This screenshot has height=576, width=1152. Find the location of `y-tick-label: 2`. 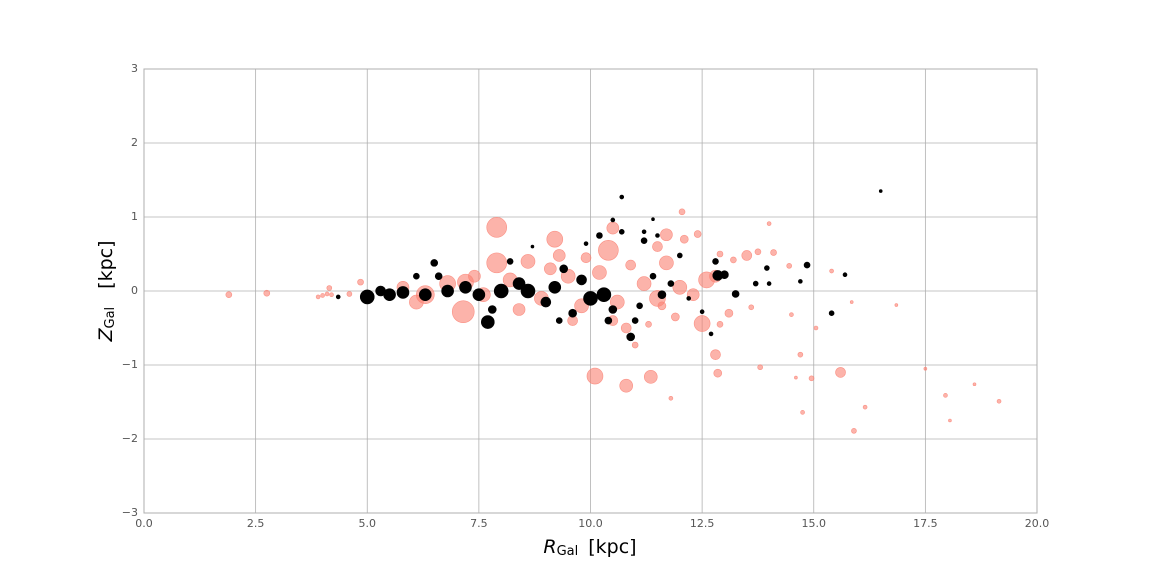

y-tick-label: 2 is located at coordinates (134, 142).